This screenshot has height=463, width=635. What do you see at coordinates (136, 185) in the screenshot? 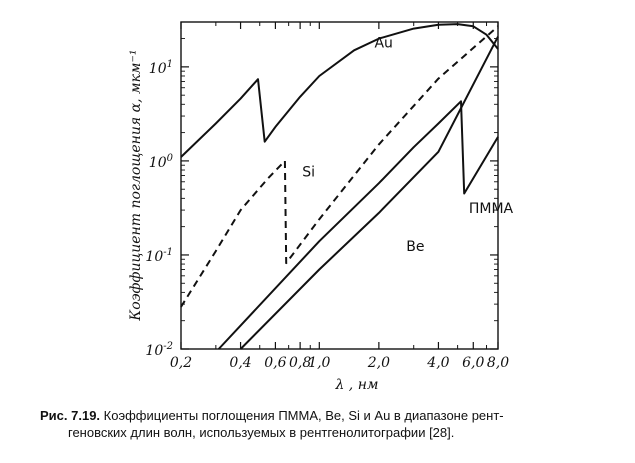
I see `y-axis-title: Коэффициент поглощения α, мкм⁻¹` at bounding box center [136, 185].